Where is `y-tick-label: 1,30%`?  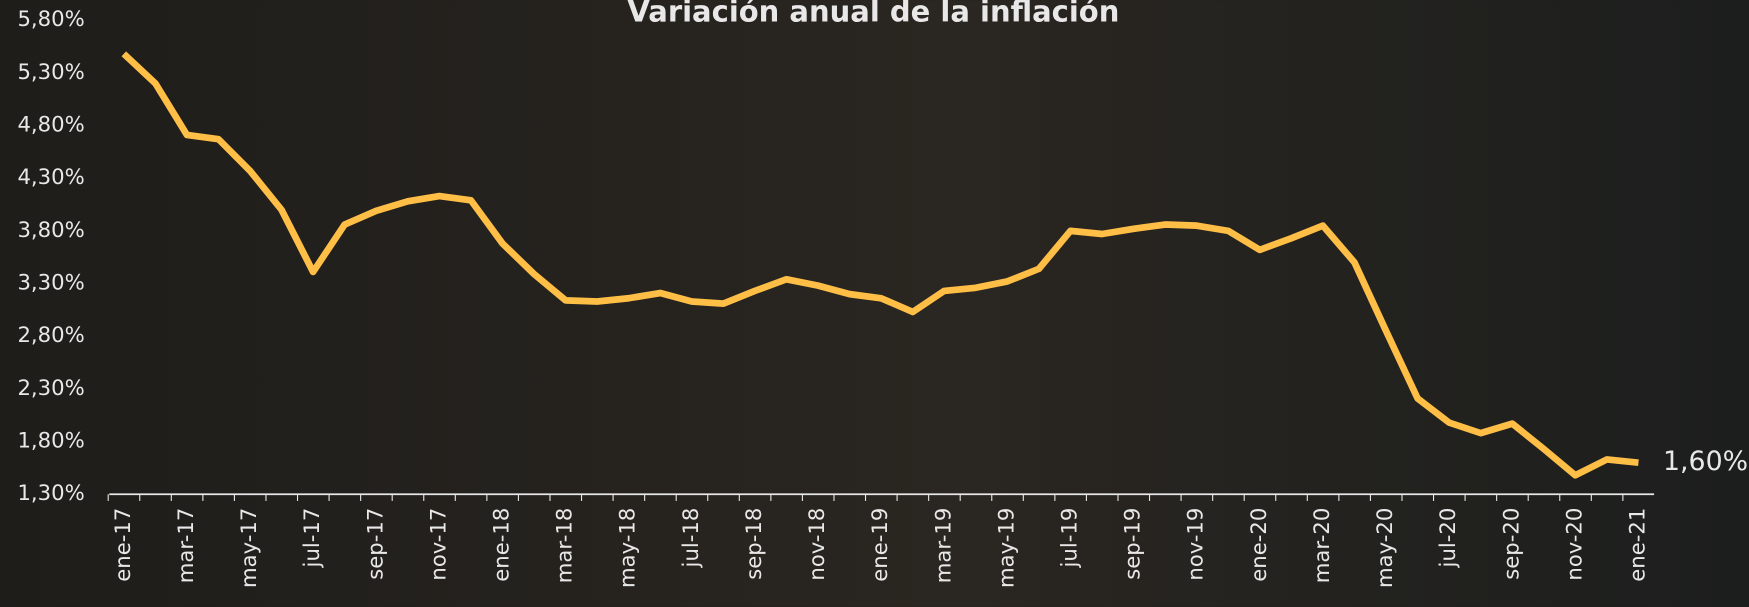 y-tick-label: 1,30% is located at coordinates (50, 492).